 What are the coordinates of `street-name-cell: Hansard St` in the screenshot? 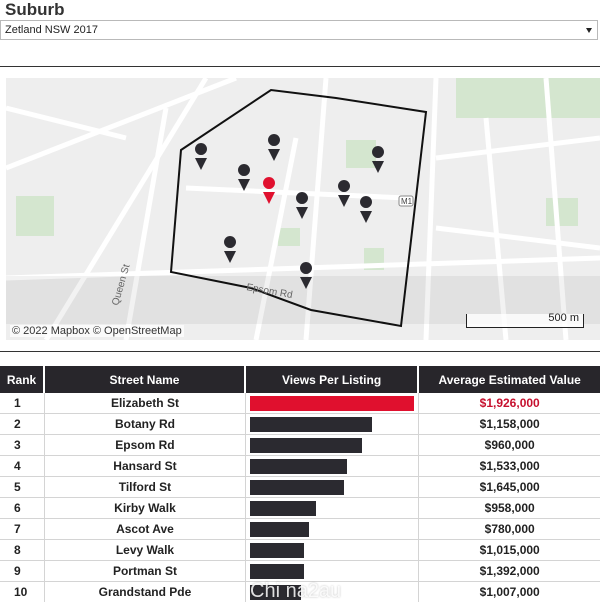 It's located at (145, 466).